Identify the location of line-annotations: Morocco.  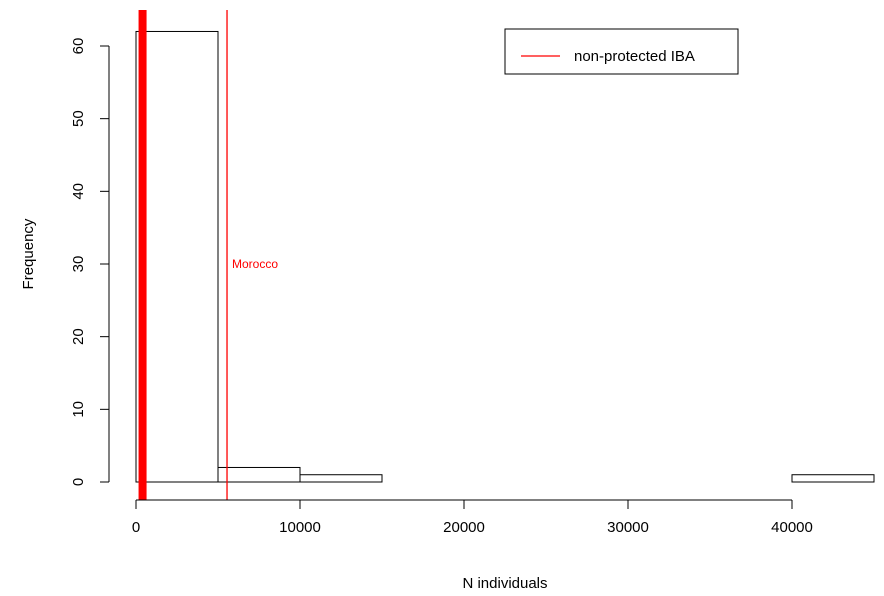
(255, 264).